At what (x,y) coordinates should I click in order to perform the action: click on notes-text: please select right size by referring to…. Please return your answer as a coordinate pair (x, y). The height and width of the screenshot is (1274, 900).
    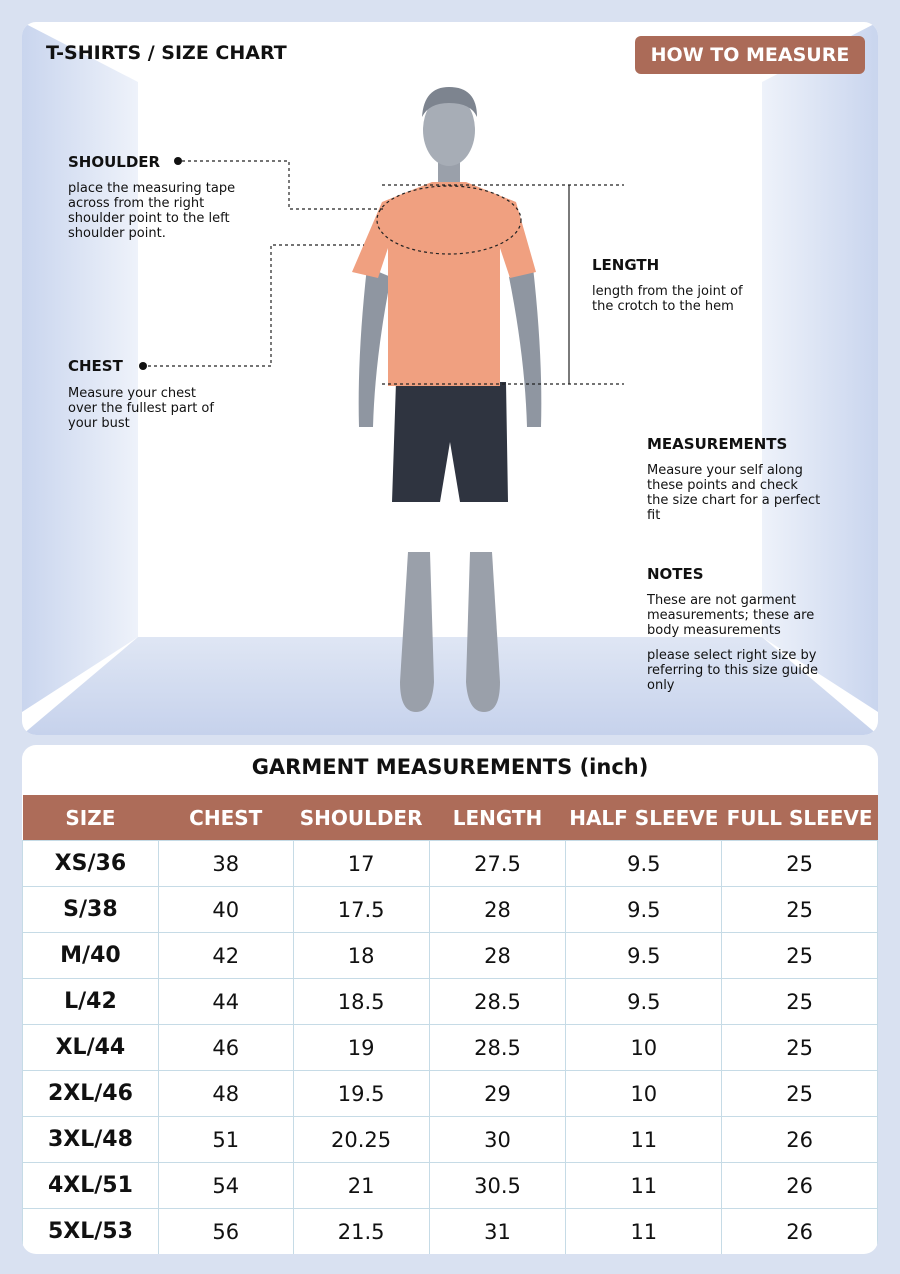
    Looking at the image, I should click on (733, 670).